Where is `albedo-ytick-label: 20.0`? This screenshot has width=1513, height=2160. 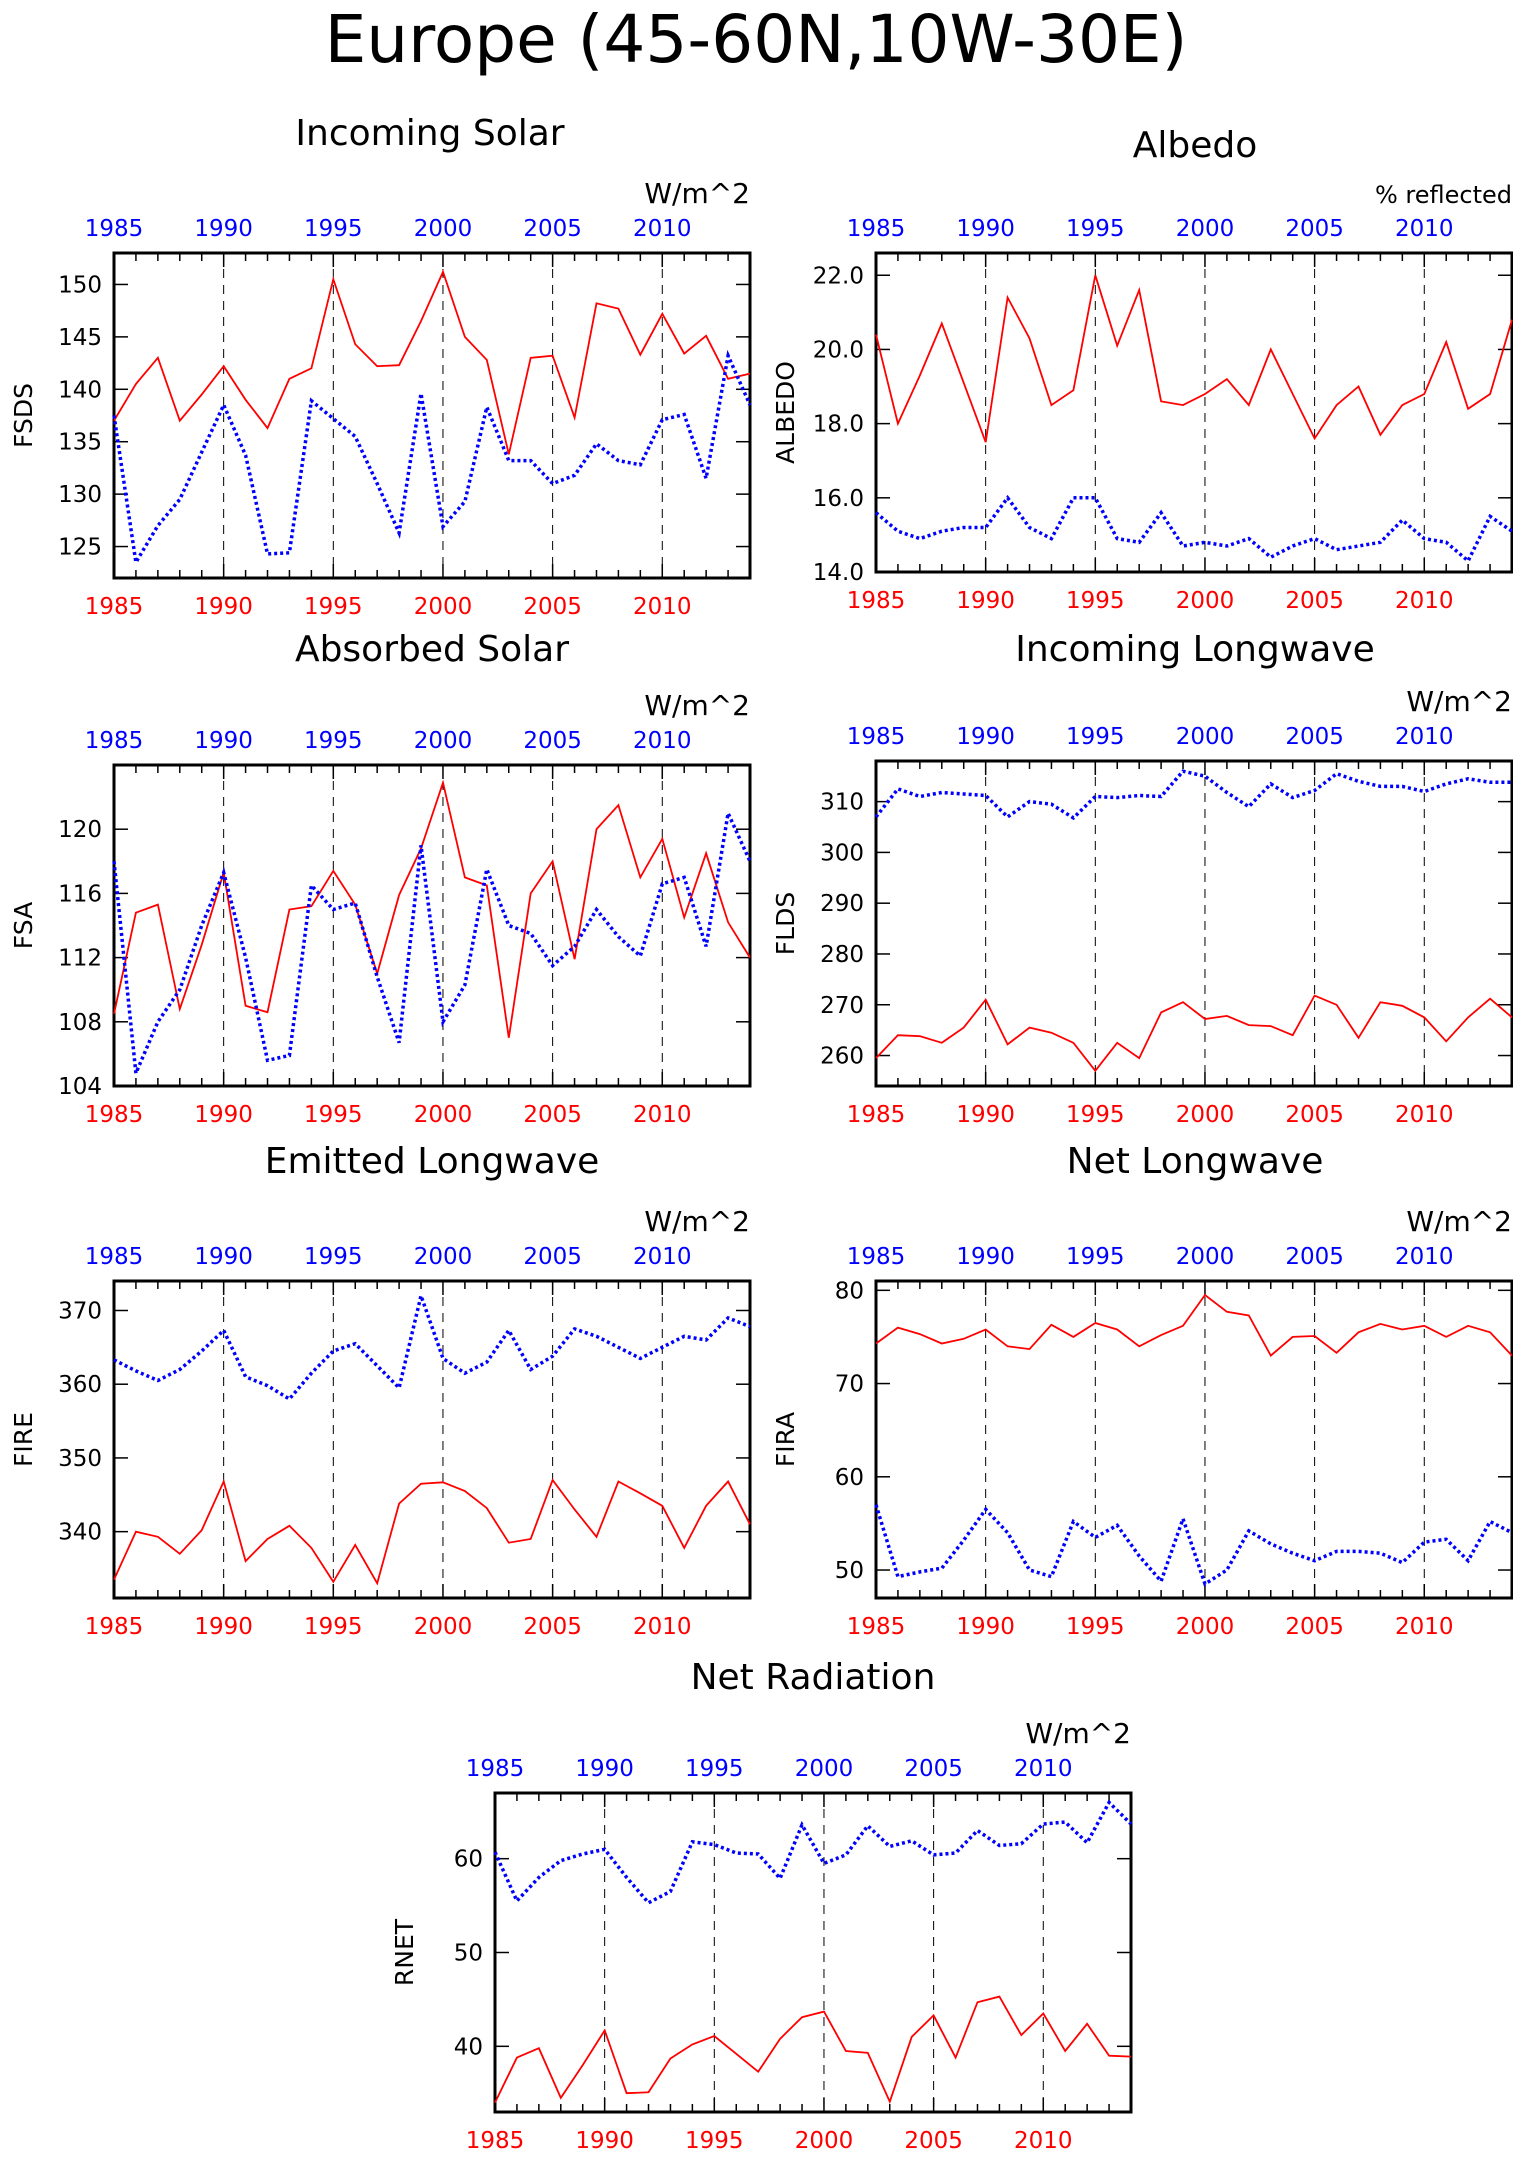 albedo-ytick-label: 20.0 is located at coordinates (838, 350).